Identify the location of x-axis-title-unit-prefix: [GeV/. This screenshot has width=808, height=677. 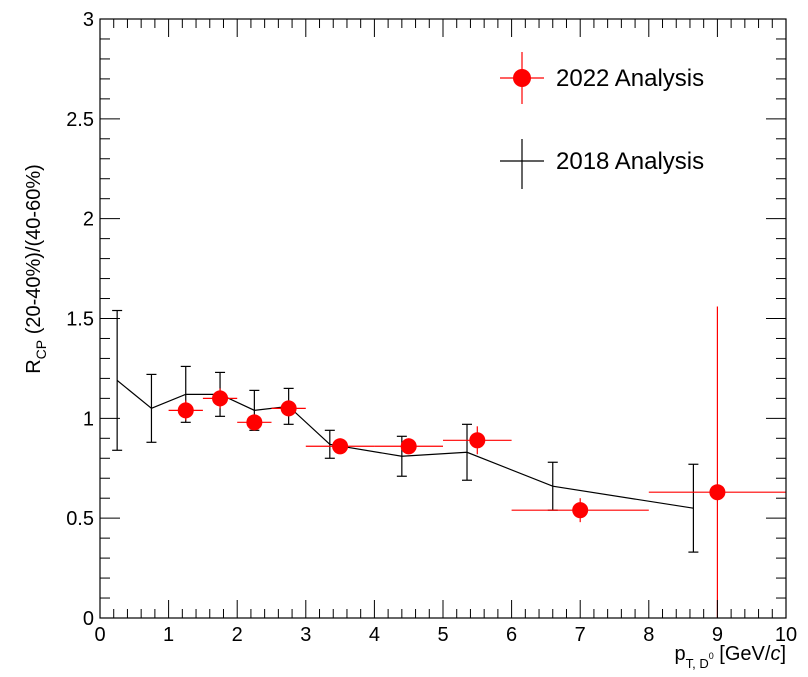
(742, 654).